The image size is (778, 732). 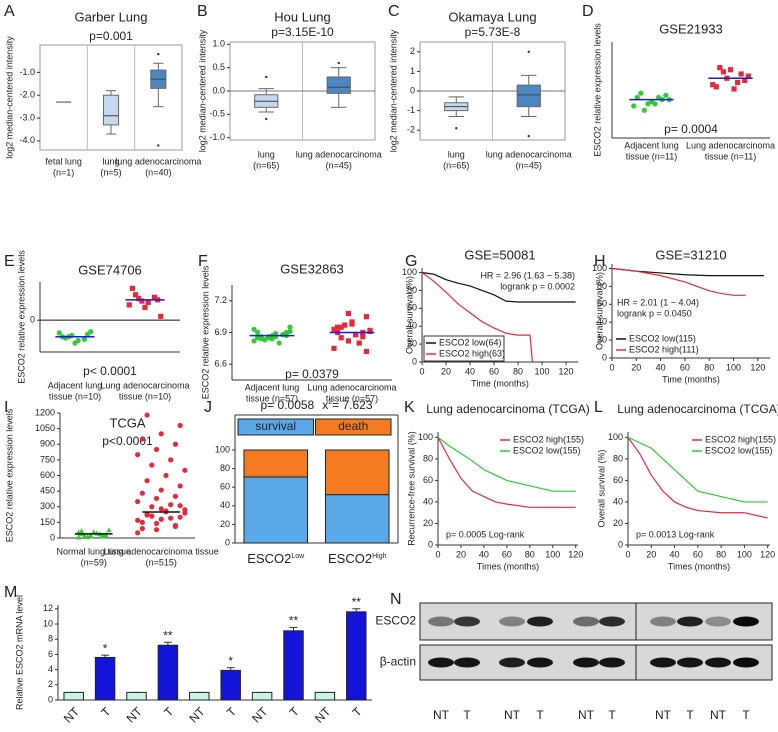 What do you see at coordinates (220, 300) in the screenshot?
I see `y-tick-label: 7.2` at bounding box center [220, 300].